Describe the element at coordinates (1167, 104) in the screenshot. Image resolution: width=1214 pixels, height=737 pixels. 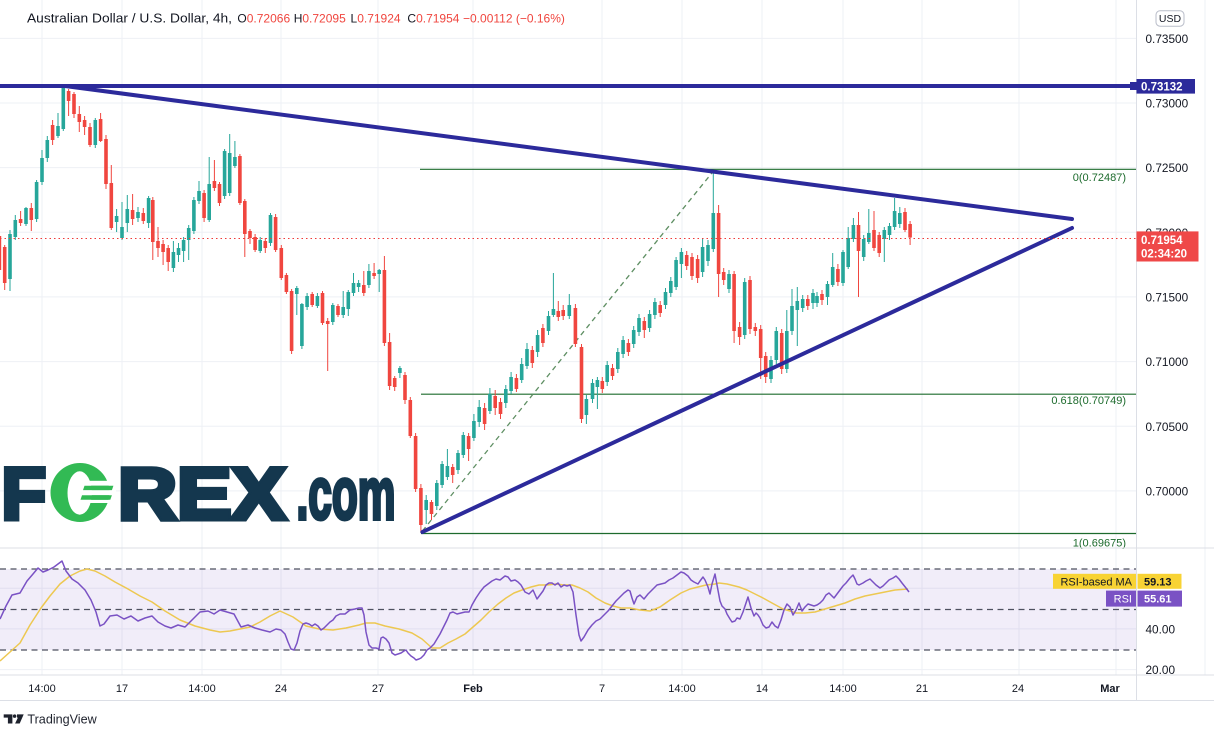
I see `svg-text: 0.73000` at that location.